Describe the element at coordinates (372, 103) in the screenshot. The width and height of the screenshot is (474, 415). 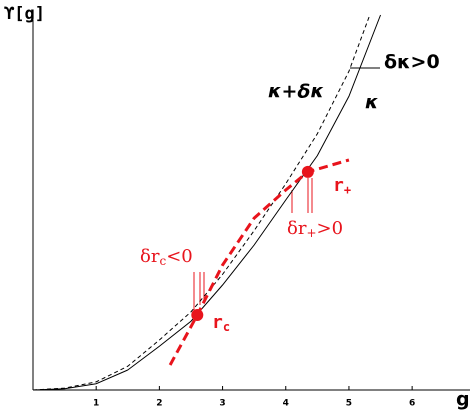
I see `curve-label: κ` at that location.